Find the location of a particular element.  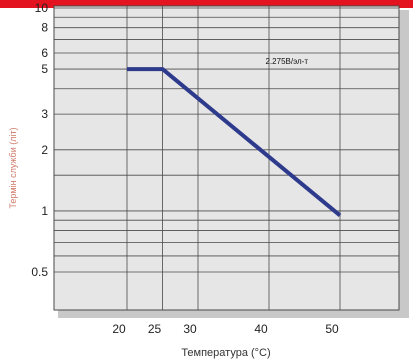

y-tick-label: 1 is located at coordinates (44, 211).